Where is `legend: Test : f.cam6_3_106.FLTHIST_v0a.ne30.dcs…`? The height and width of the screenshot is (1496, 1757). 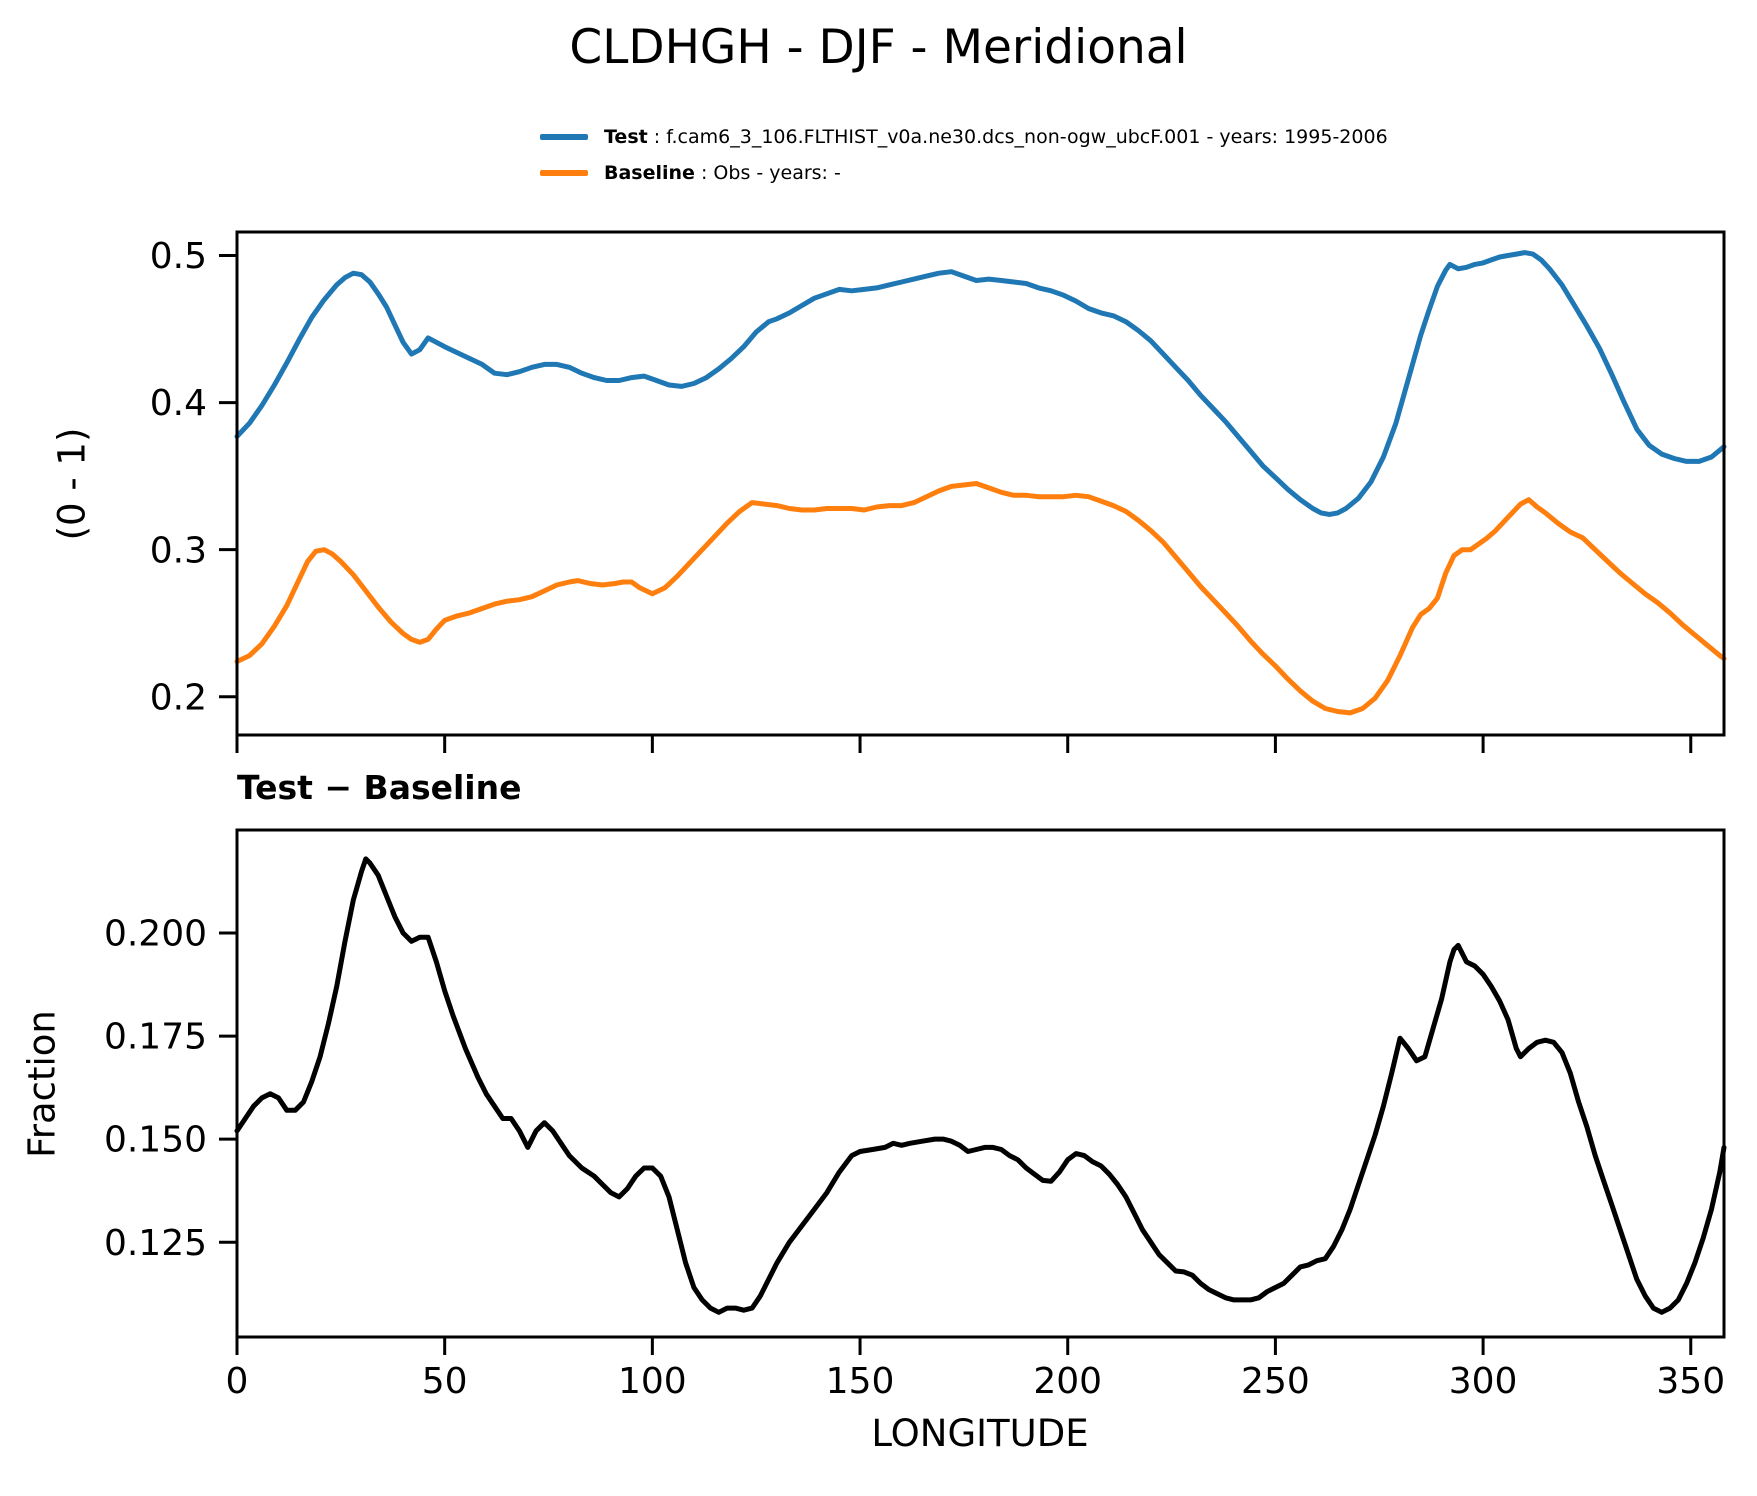
legend: Test : f.cam6_3_106.FLTHIST_v0a.ne30.dcs… is located at coordinates (964, 155).